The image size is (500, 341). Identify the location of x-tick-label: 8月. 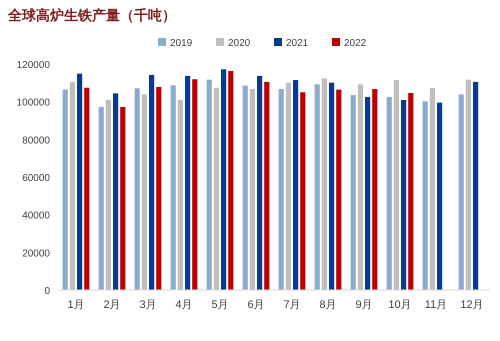
(328, 305).